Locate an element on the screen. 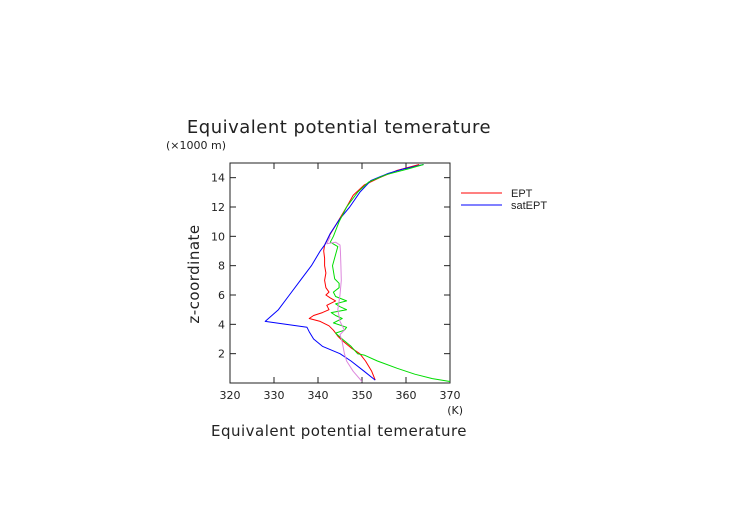  y-tick-label: 4 is located at coordinates (221, 324).